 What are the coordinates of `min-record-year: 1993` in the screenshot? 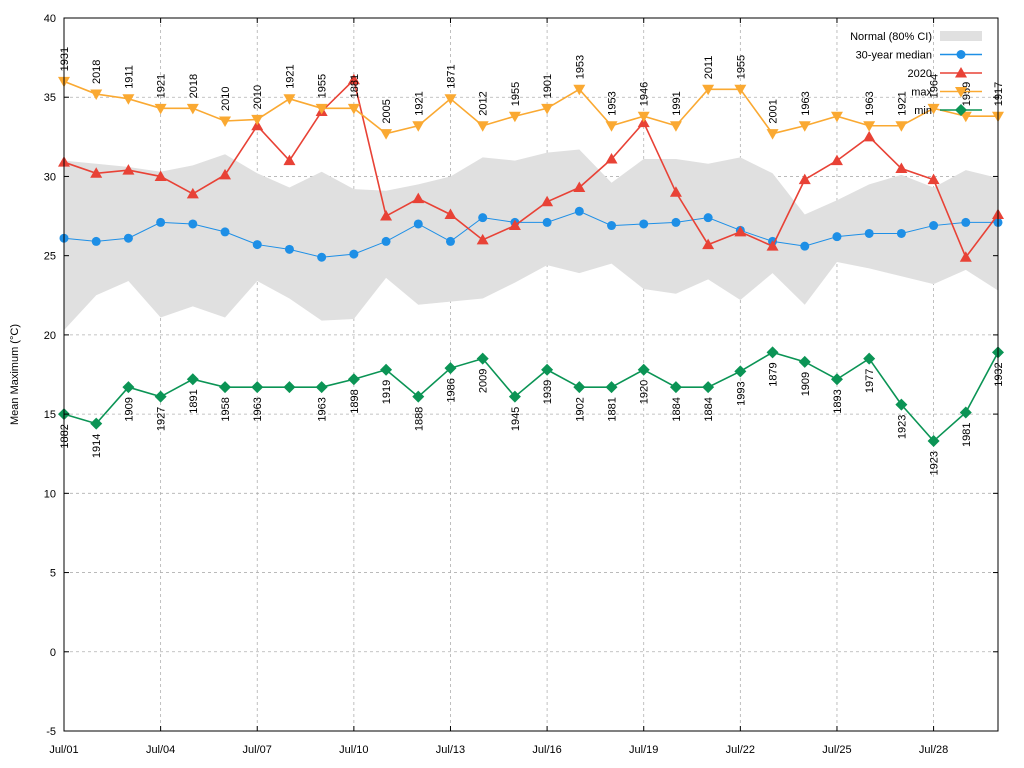 It's located at (741, 393).